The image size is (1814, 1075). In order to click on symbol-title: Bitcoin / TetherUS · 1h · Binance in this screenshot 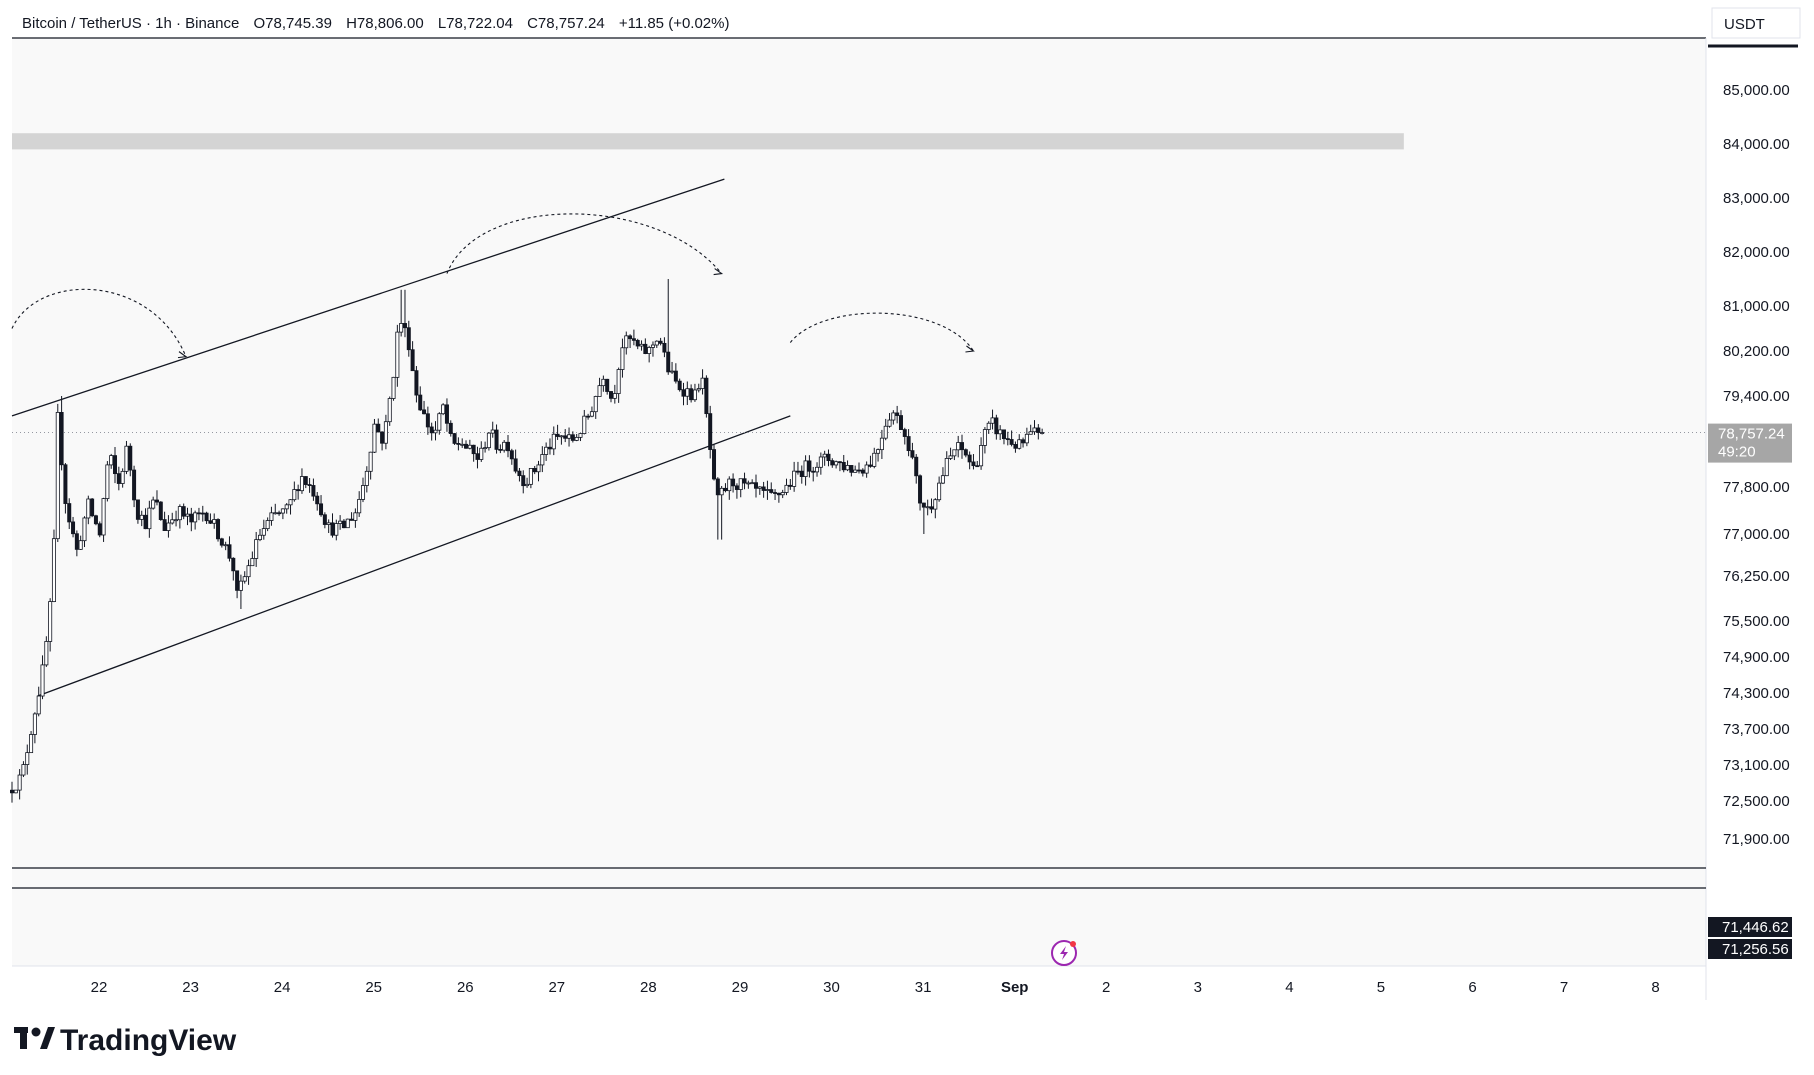, I will do `click(130, 23)`.